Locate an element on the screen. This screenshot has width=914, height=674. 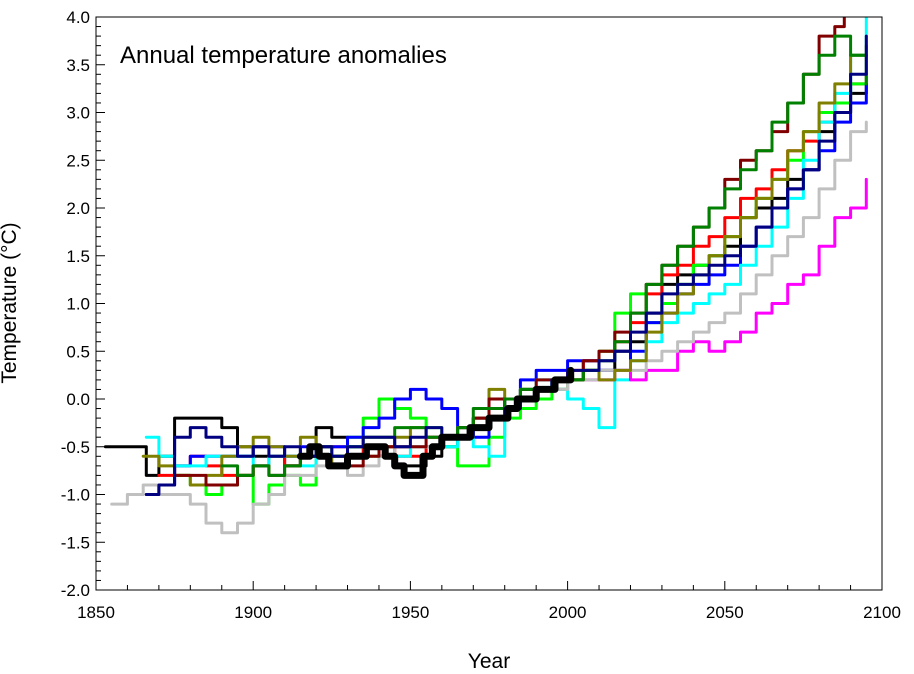
y-tick-label: 2.0 is located at coordinates (78, 208).